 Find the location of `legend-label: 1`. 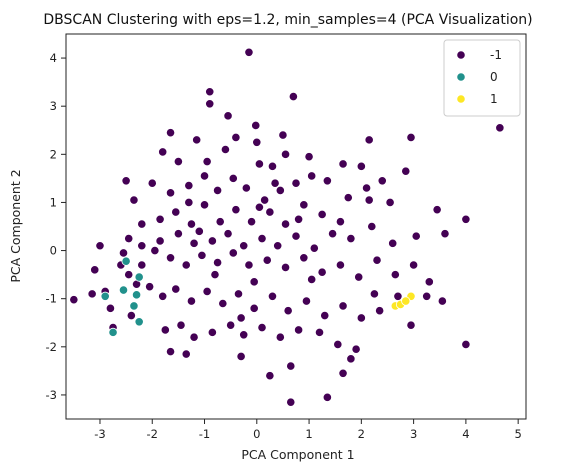

legend-label: 1 is located at coordinates (494, 99).